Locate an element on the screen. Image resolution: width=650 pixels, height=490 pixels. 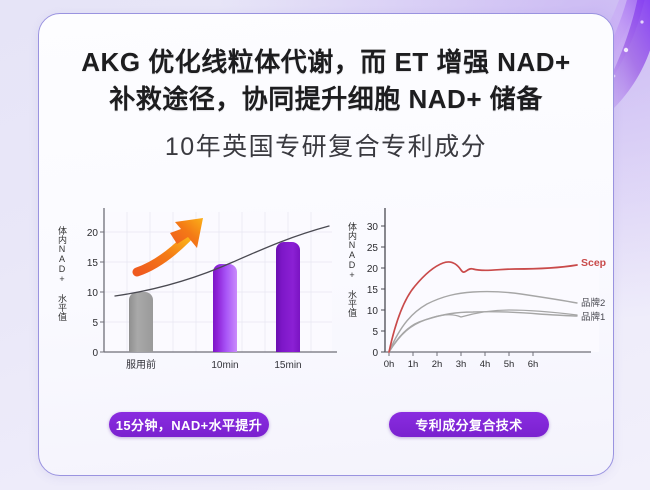
right-chart-xtick-3: 3h is located at coordinates (461, 364).